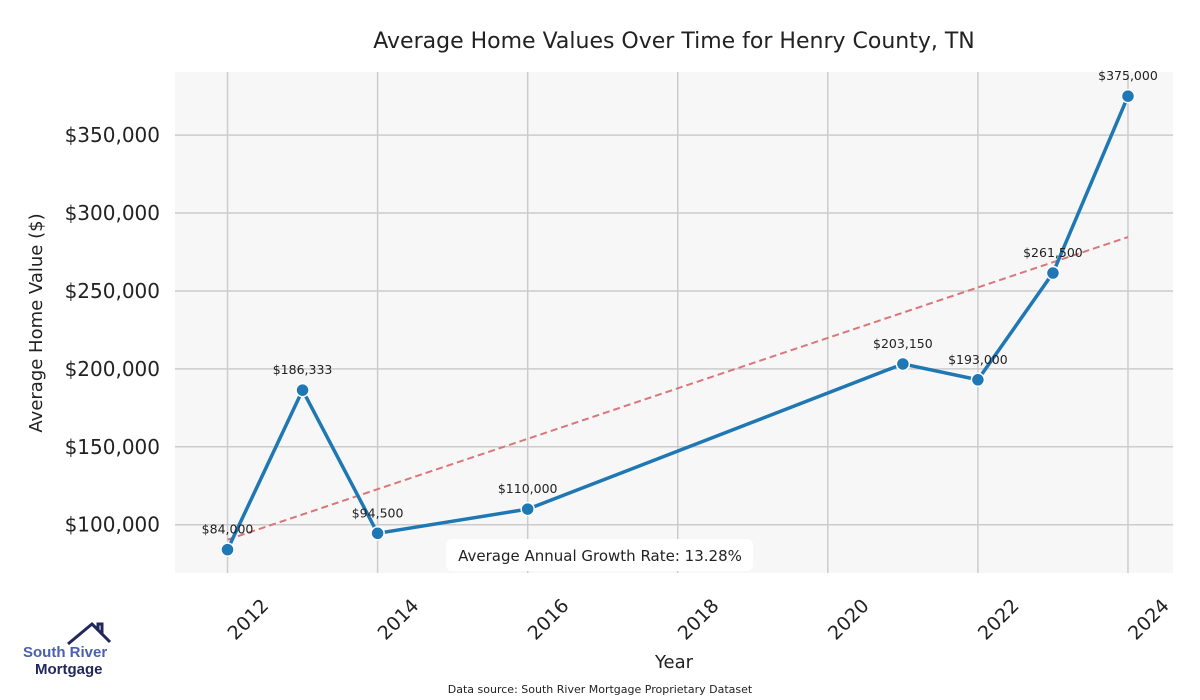 Image resolution: width=1200 pixels, height=700 pixels. I want to click on south-river-mortgage-logo: South River Mortgage, so click(70, 650).